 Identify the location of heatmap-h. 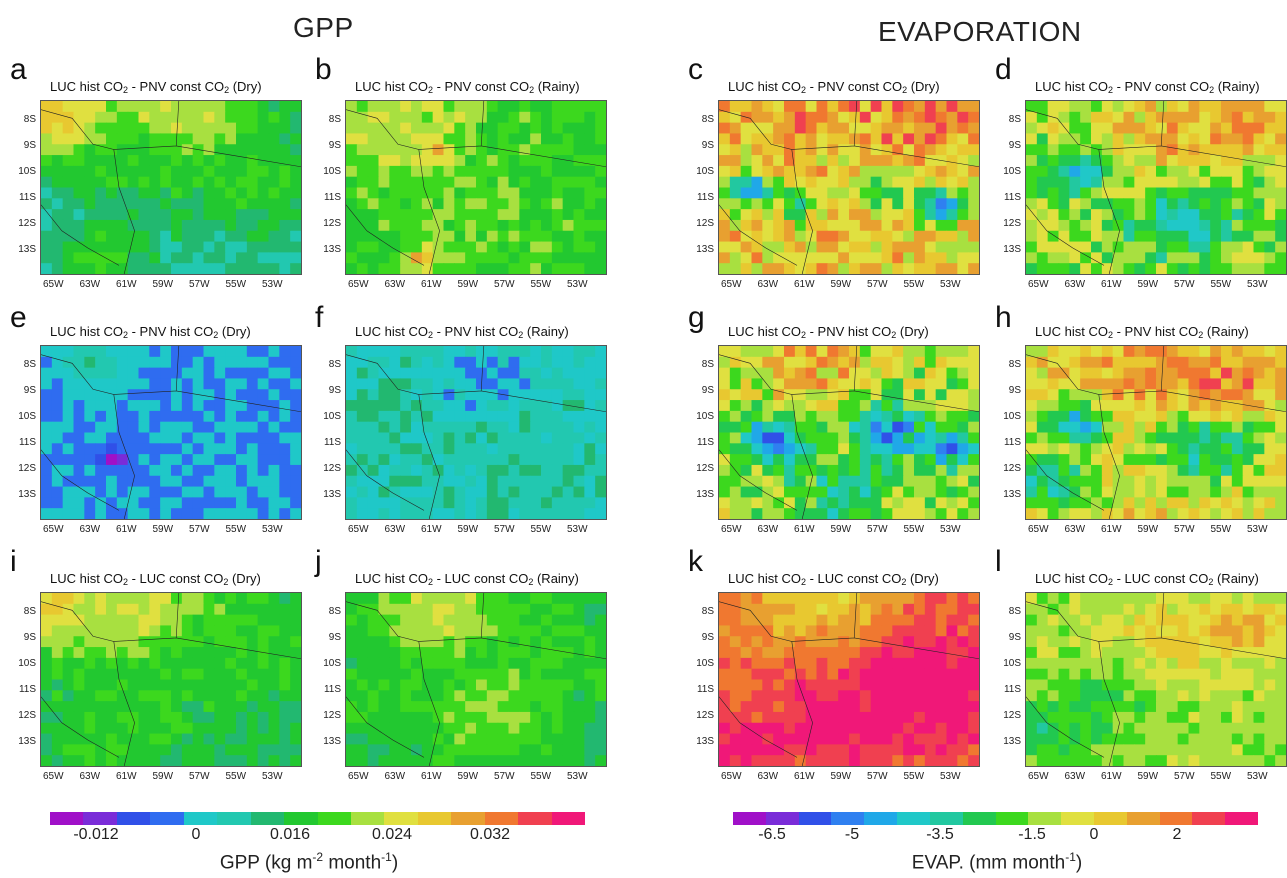
(1156, 432).